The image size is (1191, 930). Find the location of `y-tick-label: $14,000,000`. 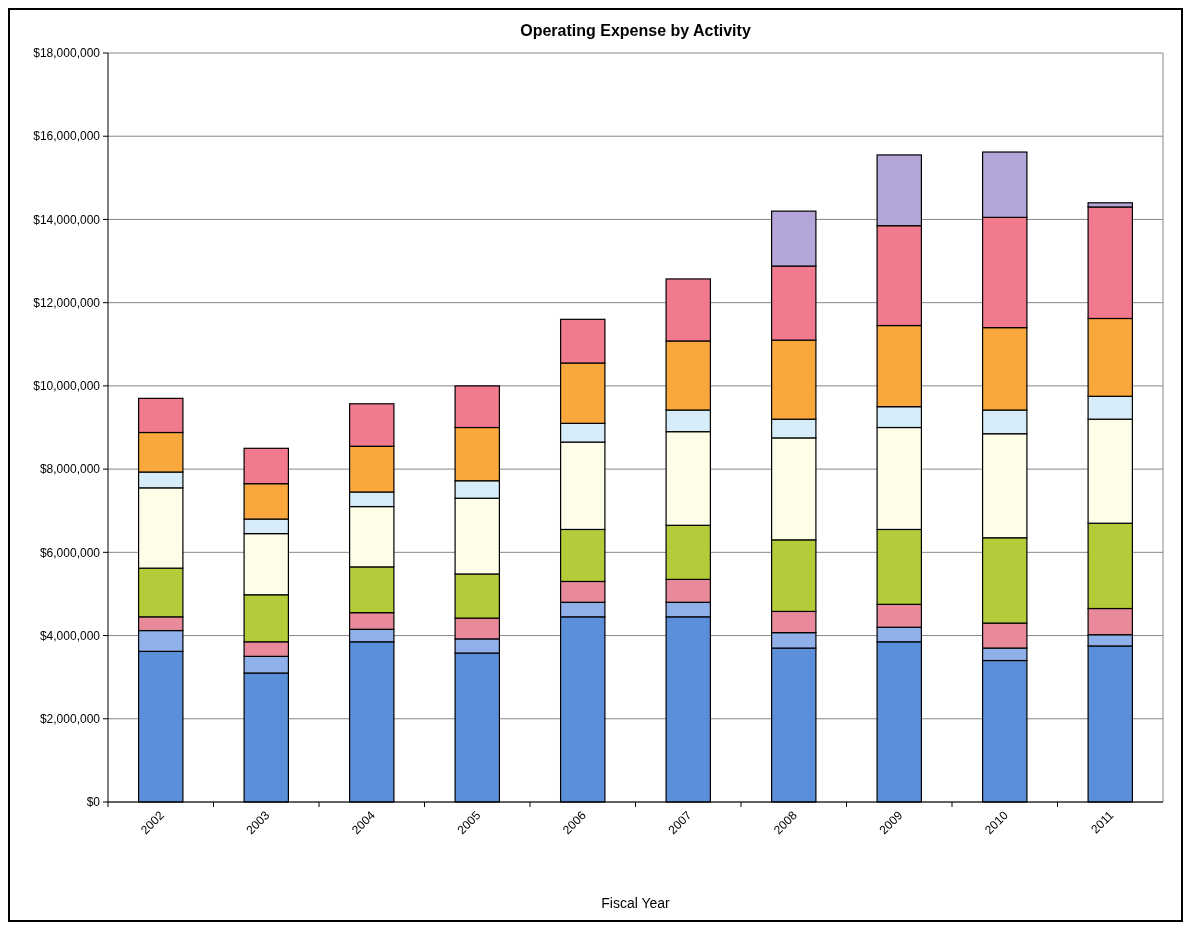

y-tick-label: $14,000,000 is located at coordinates (67, 219).